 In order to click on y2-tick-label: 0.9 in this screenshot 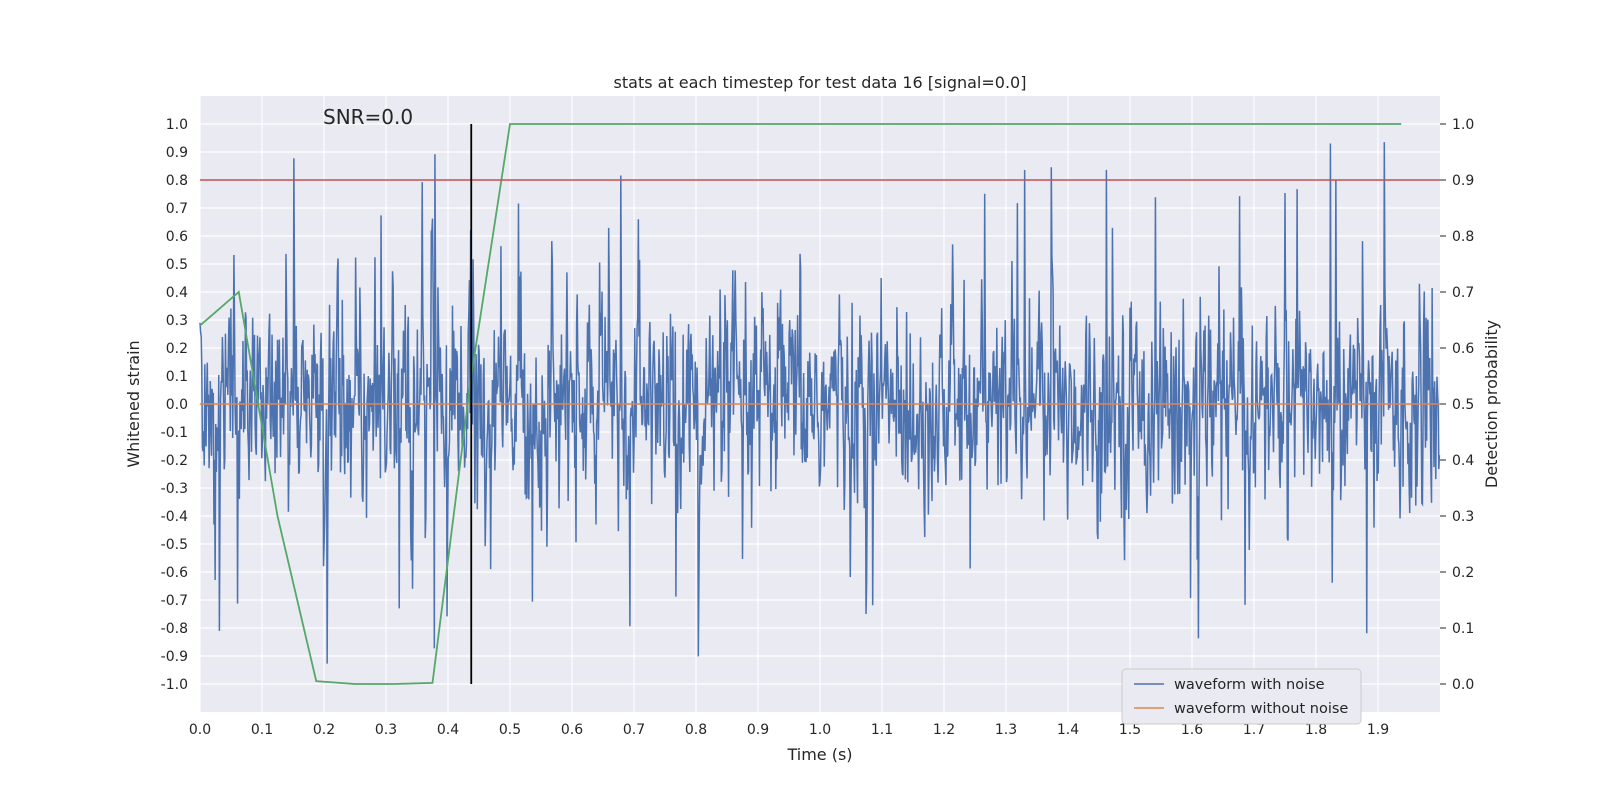, I will do `click(1463, 181)`.